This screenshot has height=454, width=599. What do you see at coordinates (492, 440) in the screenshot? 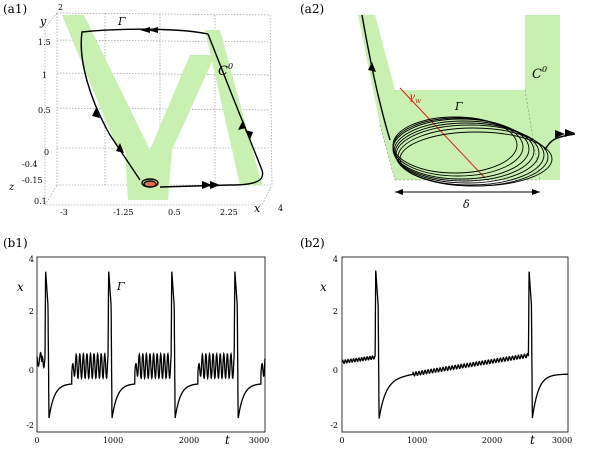
I see `b2-xtick-2000: 2000` at bounding box center [492, 440].